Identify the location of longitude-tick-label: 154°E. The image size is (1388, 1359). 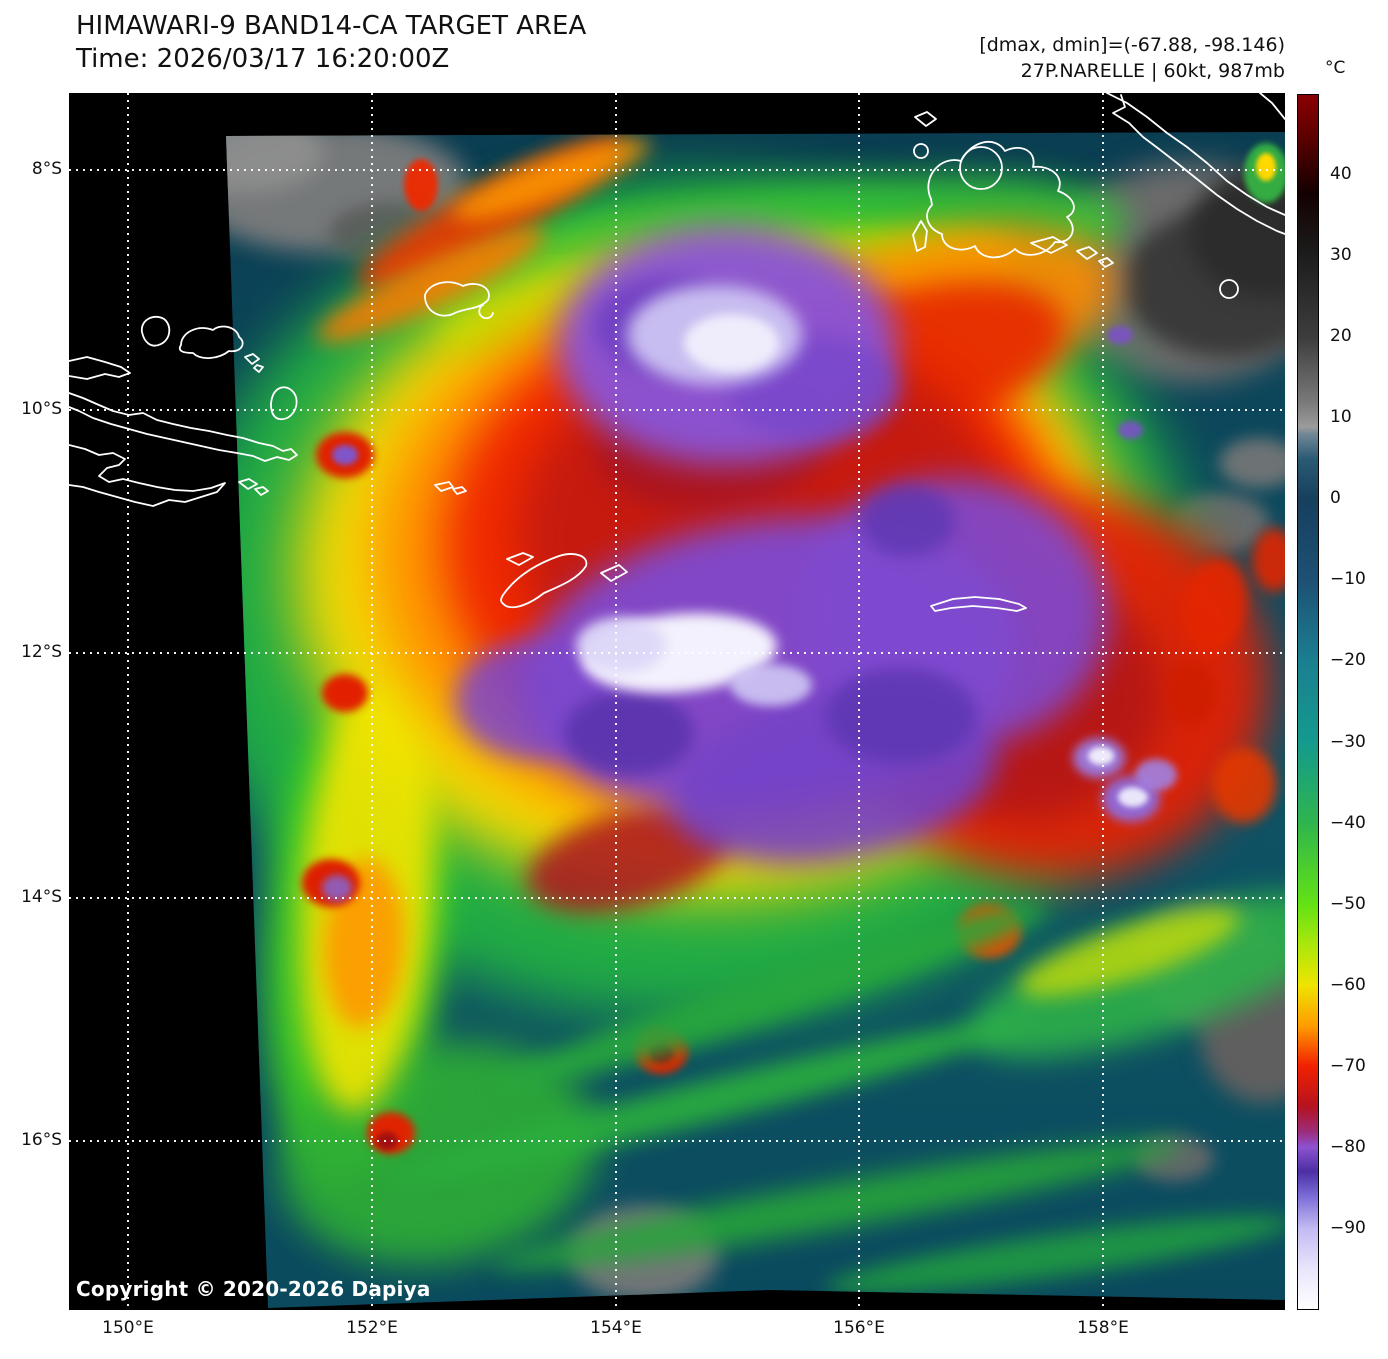
(616, 1328).